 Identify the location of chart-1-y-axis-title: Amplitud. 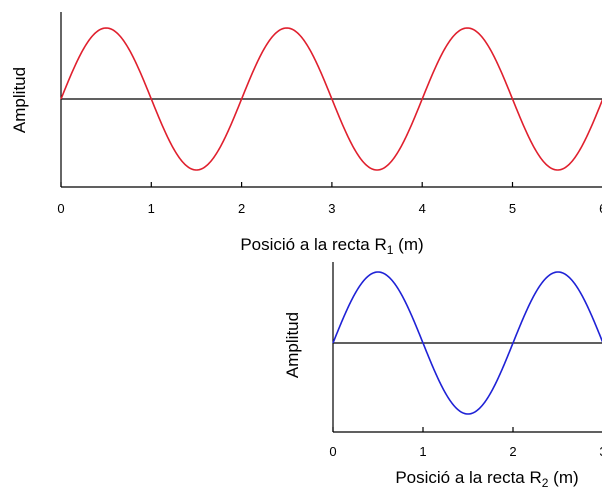
(19, 100).